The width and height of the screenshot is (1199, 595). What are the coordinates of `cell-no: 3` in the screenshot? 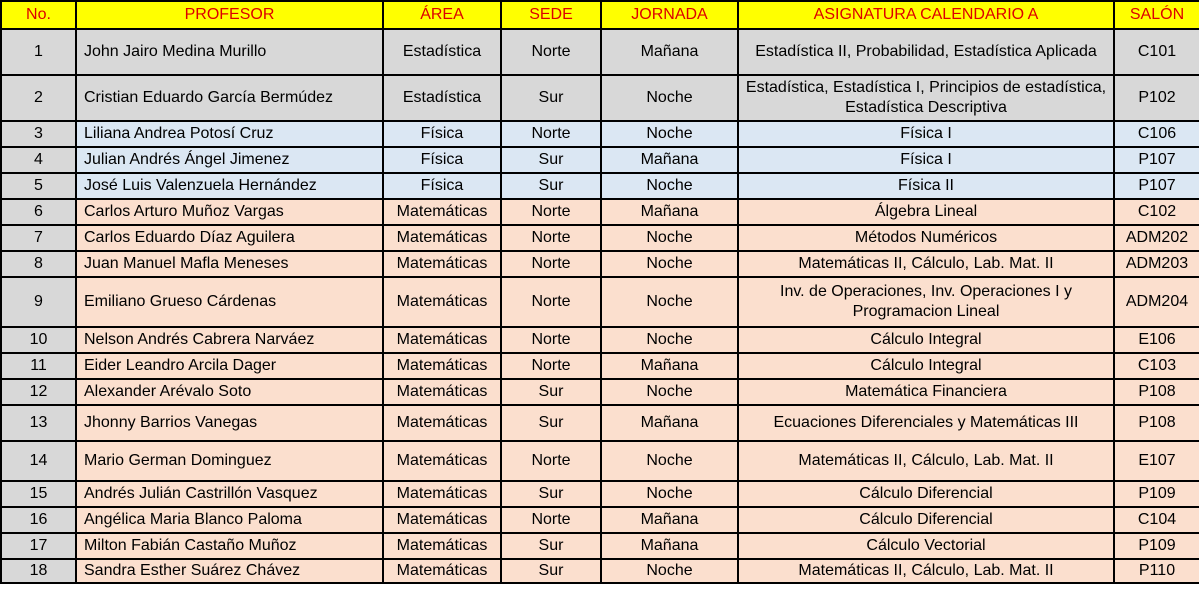 It's located at (38, 134).